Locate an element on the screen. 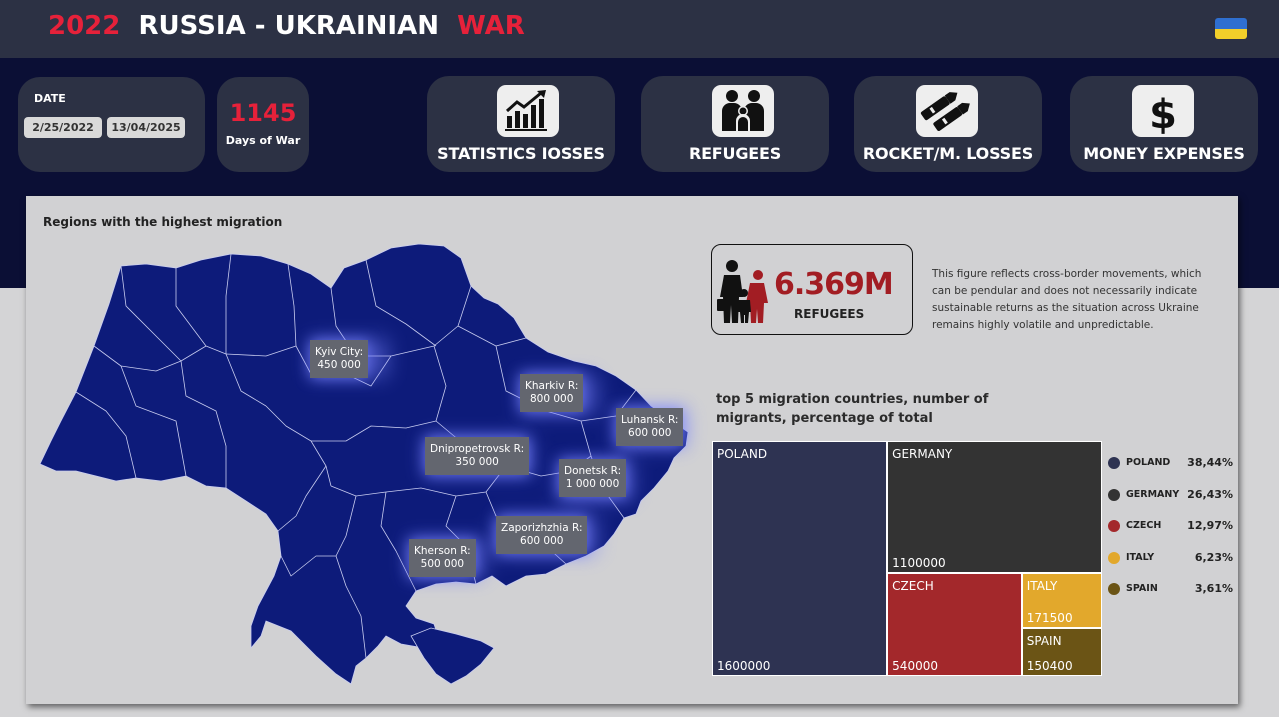 Image resolution: width=1279 pixels, height=717 pixels. legend-percentage: 26,43% is located at coordinates (1210, 494).